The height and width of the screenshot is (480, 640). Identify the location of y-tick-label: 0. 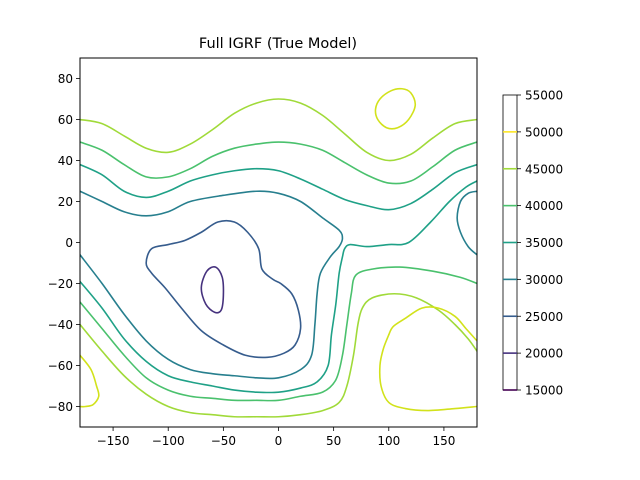
(69, 243).